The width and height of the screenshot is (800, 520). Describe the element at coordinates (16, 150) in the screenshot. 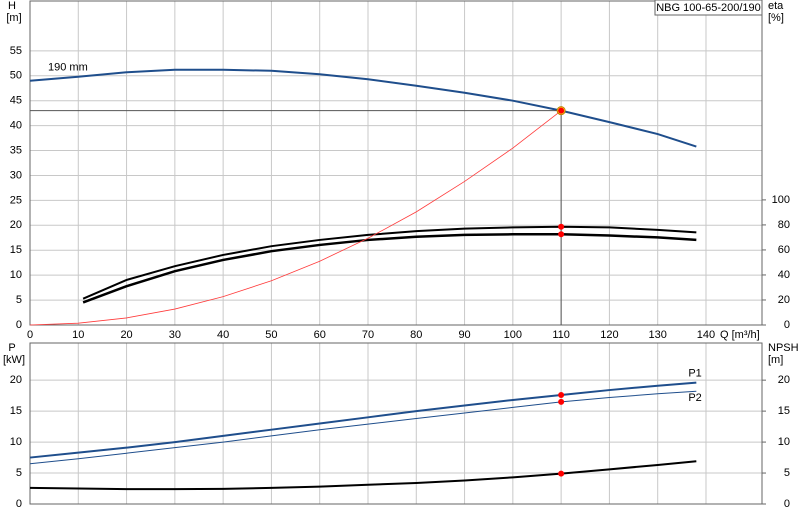

I see `y-tick-label: 35` at that location.